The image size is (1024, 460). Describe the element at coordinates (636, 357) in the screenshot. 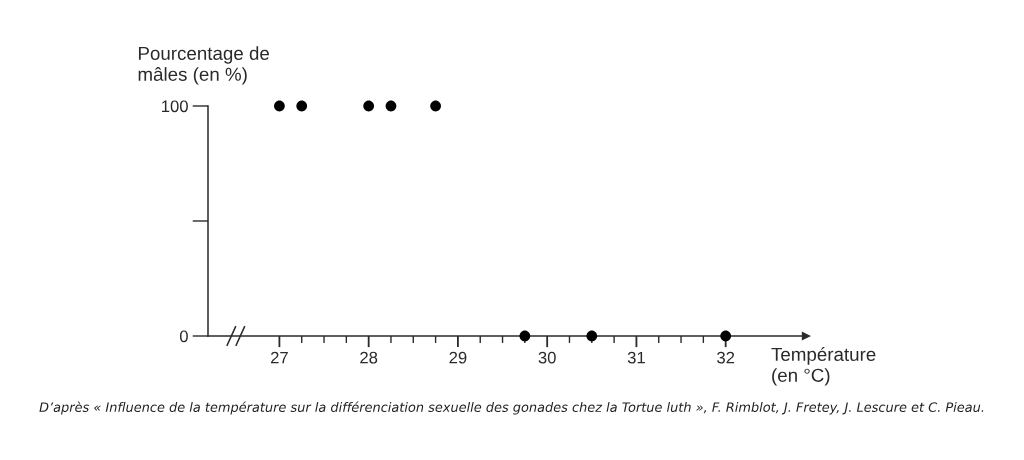

I see `x-tick-label: 31` at that location.